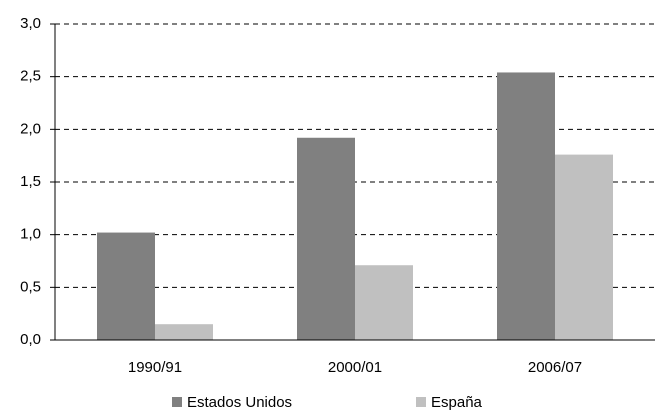  Describe the element at coordinates (30, 339) in the screenshot. I see `y-tick-label: 0,0` at that location.